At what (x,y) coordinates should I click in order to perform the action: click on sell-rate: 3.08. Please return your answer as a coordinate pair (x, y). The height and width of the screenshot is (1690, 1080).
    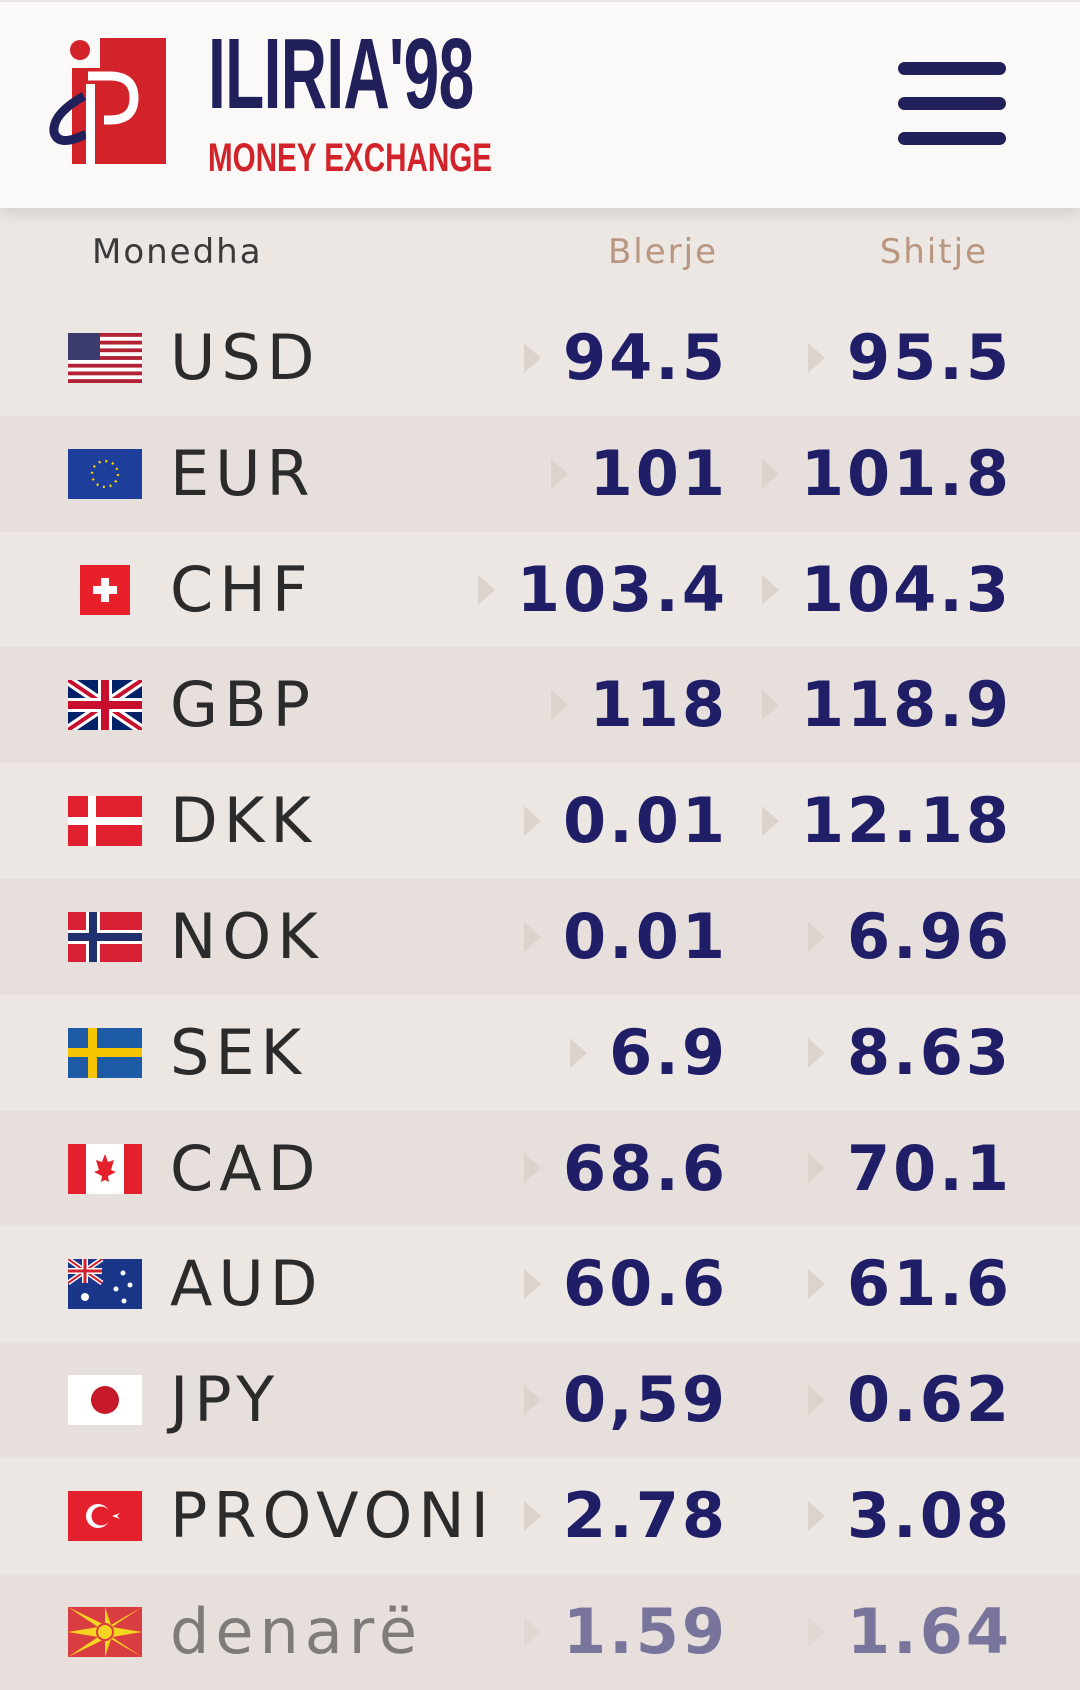
    Looking at the image, I should click on (910, 1516).